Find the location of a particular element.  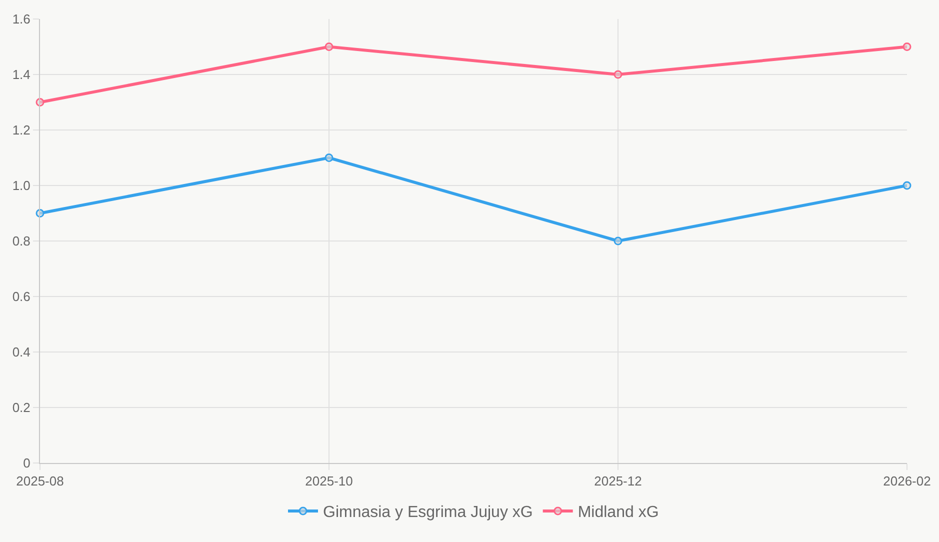

legend-label: Midland xG is located at coordinates (618, 513).